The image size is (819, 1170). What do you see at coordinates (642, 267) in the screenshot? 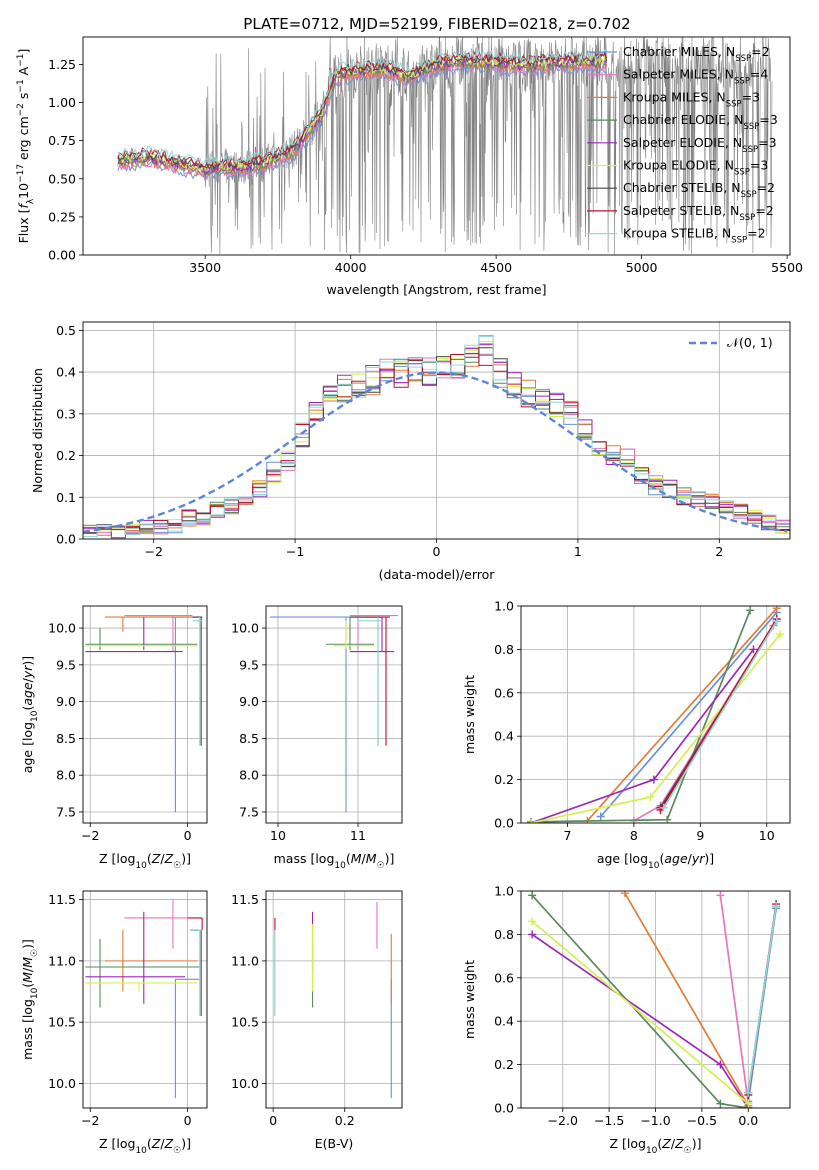
I see `x-tick-label: 5000` at bounding box center [642, 267].